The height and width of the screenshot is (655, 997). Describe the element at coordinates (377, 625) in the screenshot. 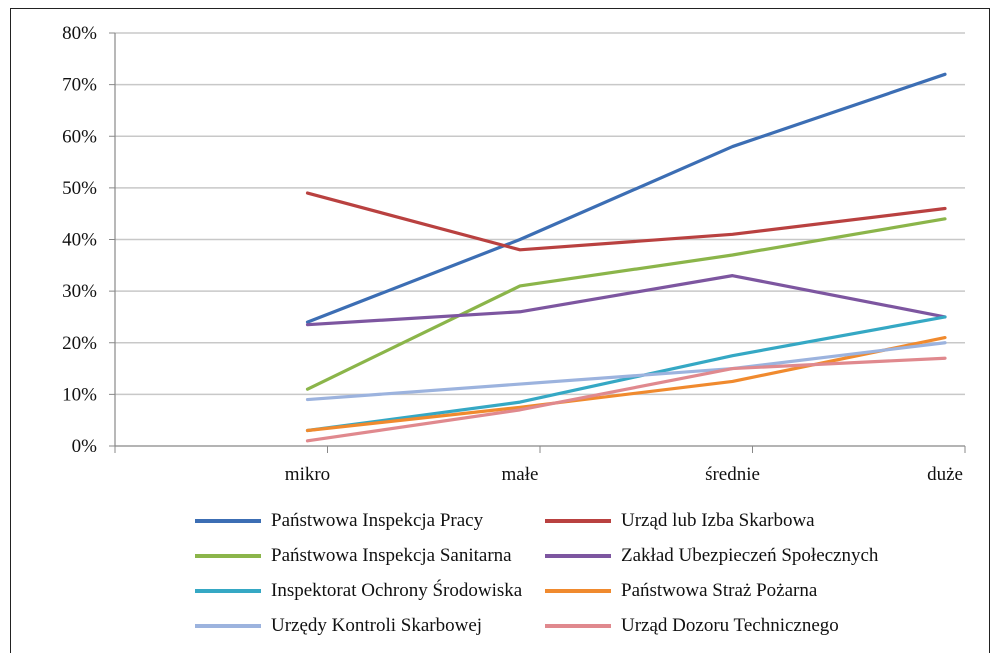

I see `legend-label: Urzędy Kontroli Skarbowej` at that location.